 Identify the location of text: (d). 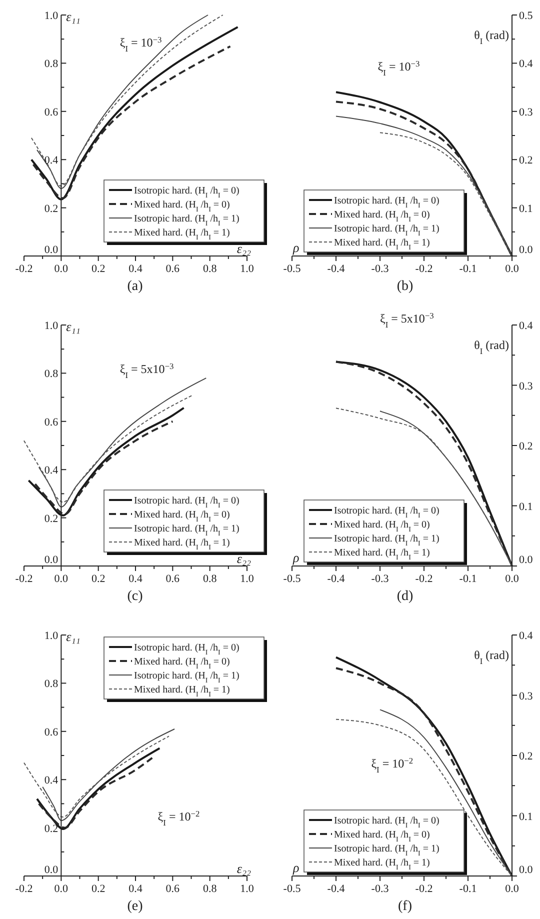
(405, 596).